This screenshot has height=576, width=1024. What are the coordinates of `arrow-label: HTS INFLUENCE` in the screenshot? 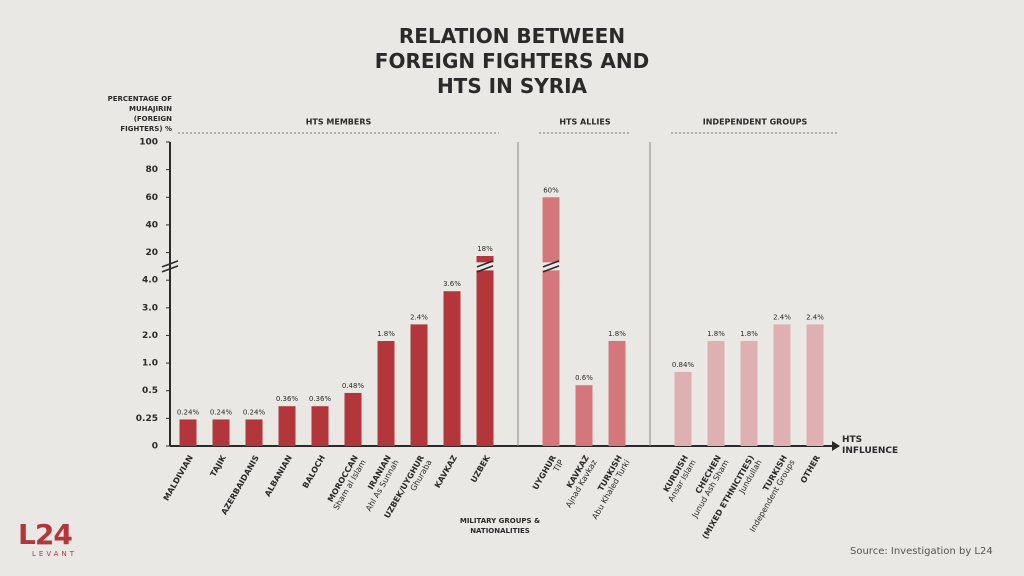 It's located at (870, 445).